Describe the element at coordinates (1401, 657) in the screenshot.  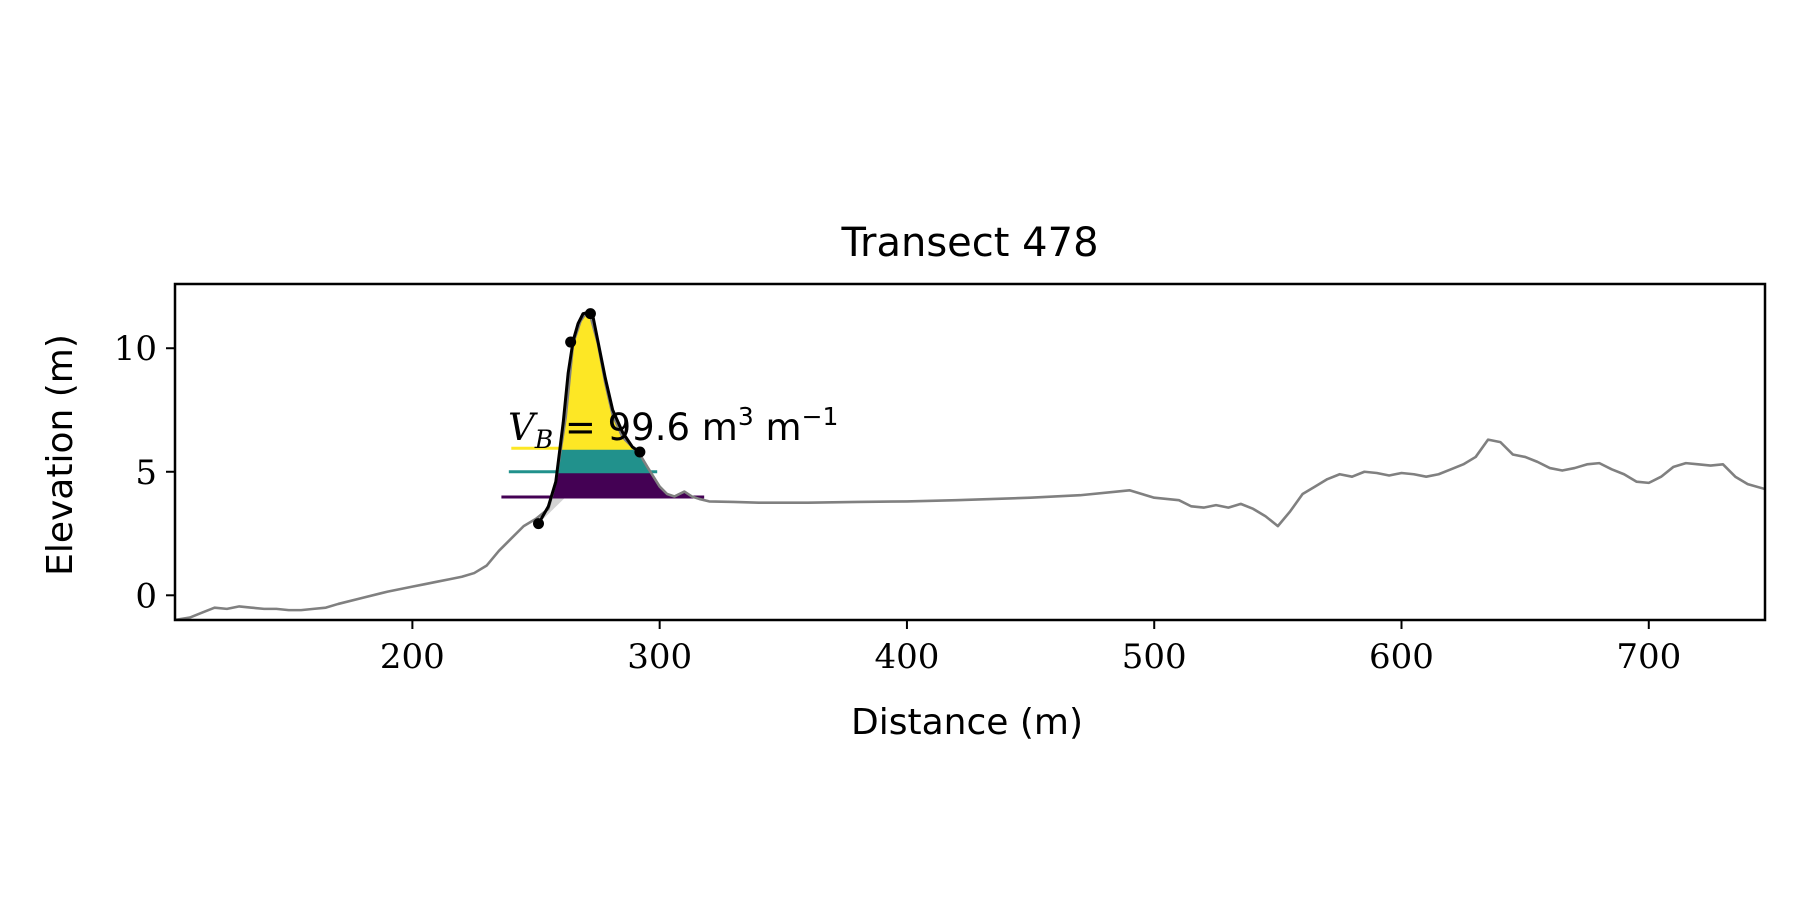
I see `x-tick-label: 600` at that location.